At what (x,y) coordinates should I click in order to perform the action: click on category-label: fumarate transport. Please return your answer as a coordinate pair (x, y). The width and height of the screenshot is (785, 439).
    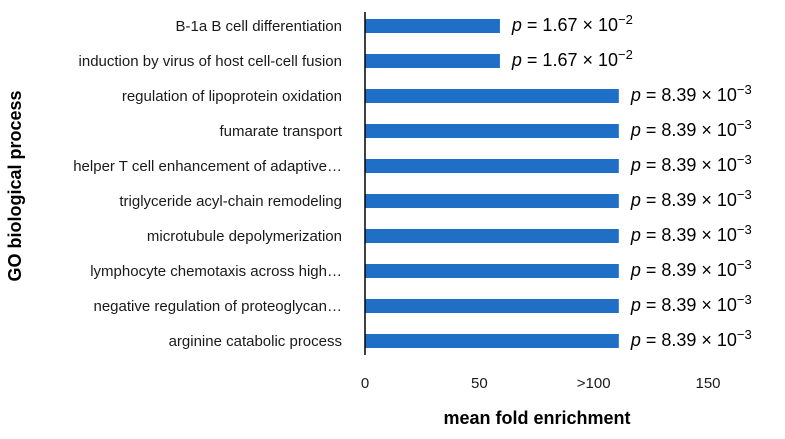
    Looking at the image, I should click on (280, 131).